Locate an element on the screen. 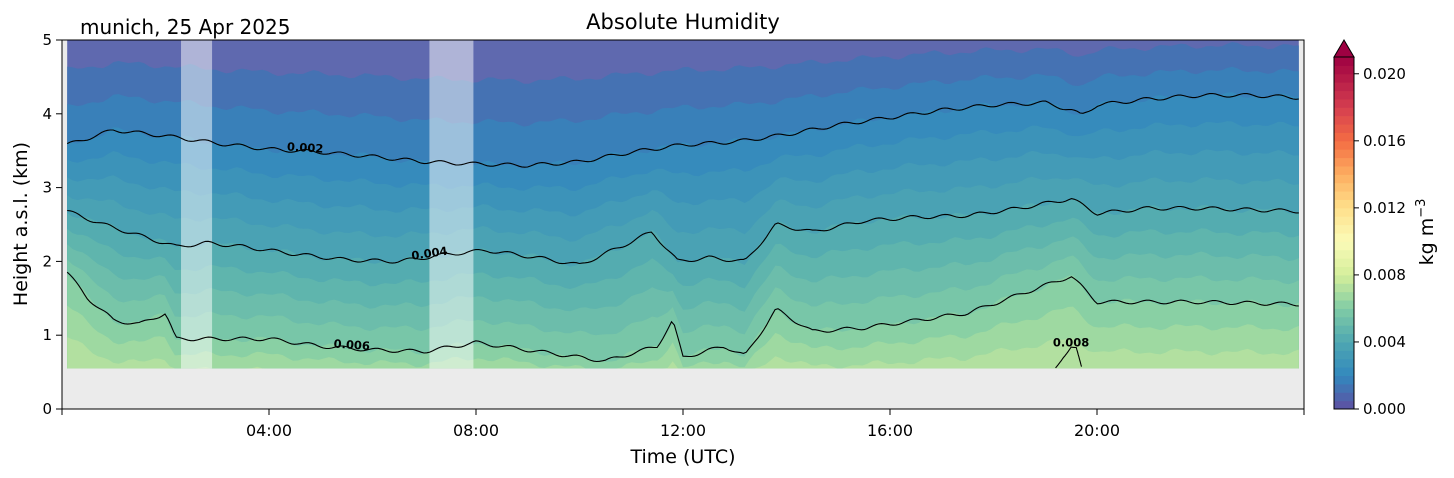 Image resolution: width=1454 pixels, height=478 pixels. colorbar: 0.000 0.004 0.008 0.012 0.016 0.020 kg m−3 is located at coordinates (1385, 228).